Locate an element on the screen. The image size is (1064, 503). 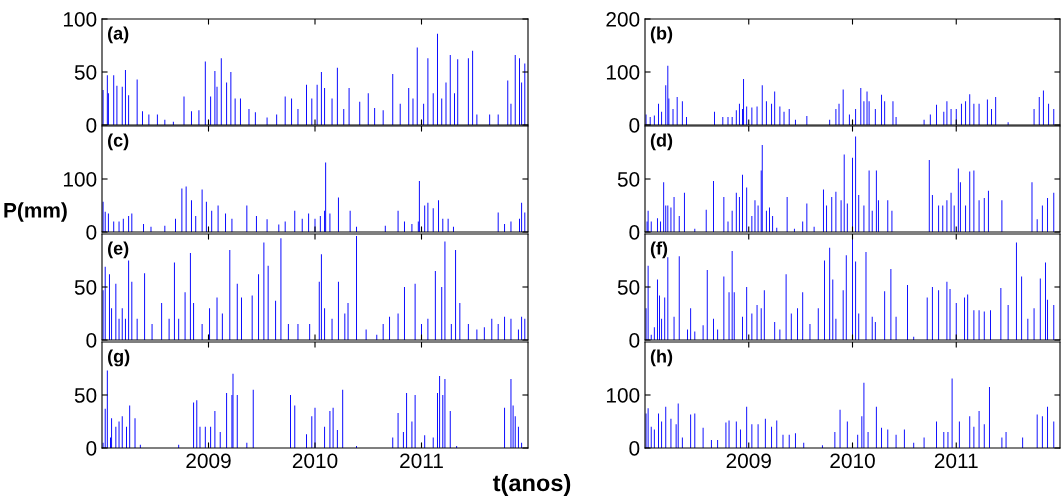
annotation: (g) is located at coordinates (119, 358).